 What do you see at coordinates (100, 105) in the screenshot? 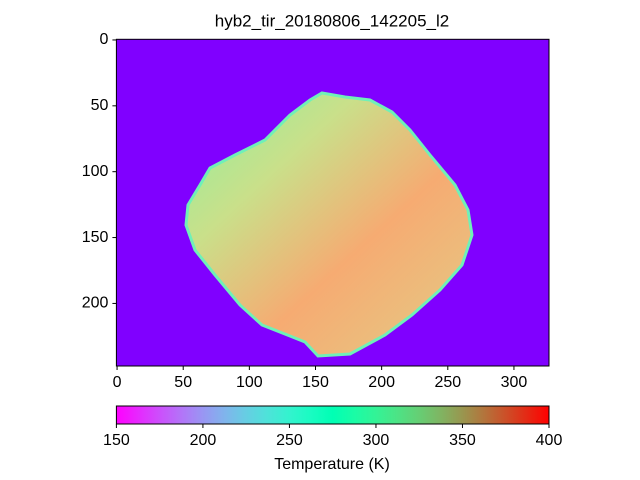
I see `y-tick-label: 50` at bounding box center [100, 105].